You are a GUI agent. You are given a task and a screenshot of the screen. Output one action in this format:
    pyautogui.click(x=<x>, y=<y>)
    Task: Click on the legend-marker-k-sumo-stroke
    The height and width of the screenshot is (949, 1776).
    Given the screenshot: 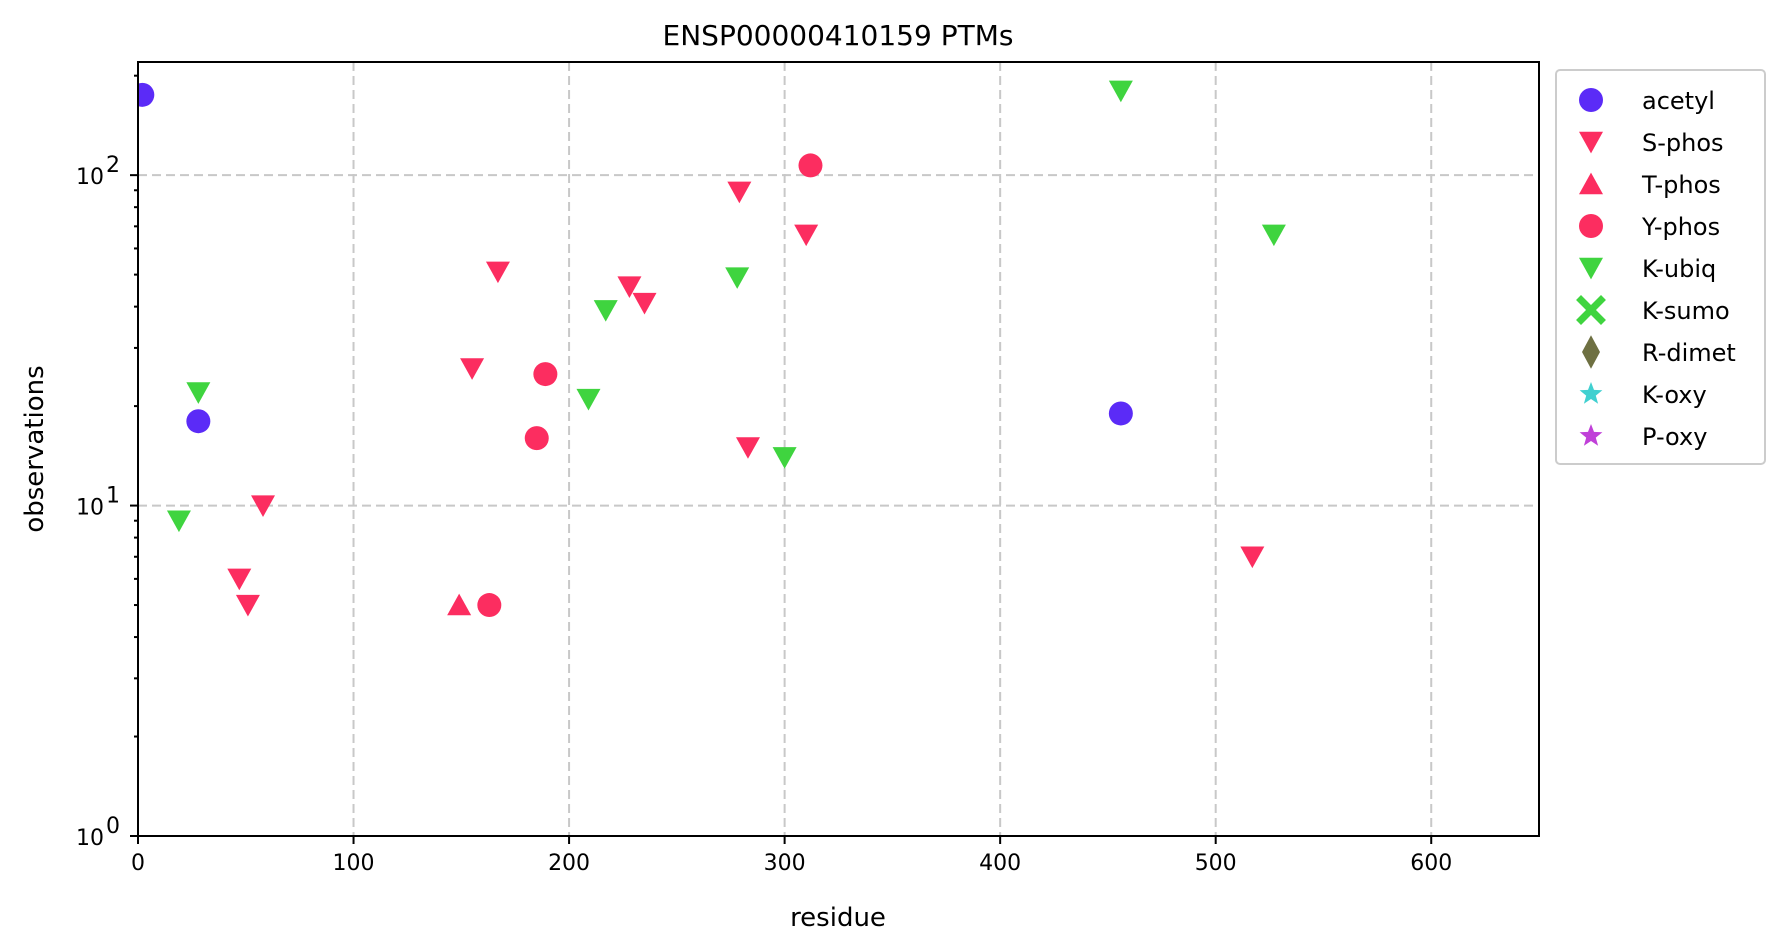 What is the action you would take?
    pyautogui.click(x=1591, y=310)
    